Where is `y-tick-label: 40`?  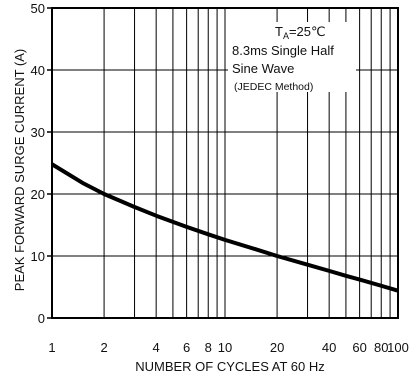 y-tick-label: 40 is located at coordinates (38, 70).